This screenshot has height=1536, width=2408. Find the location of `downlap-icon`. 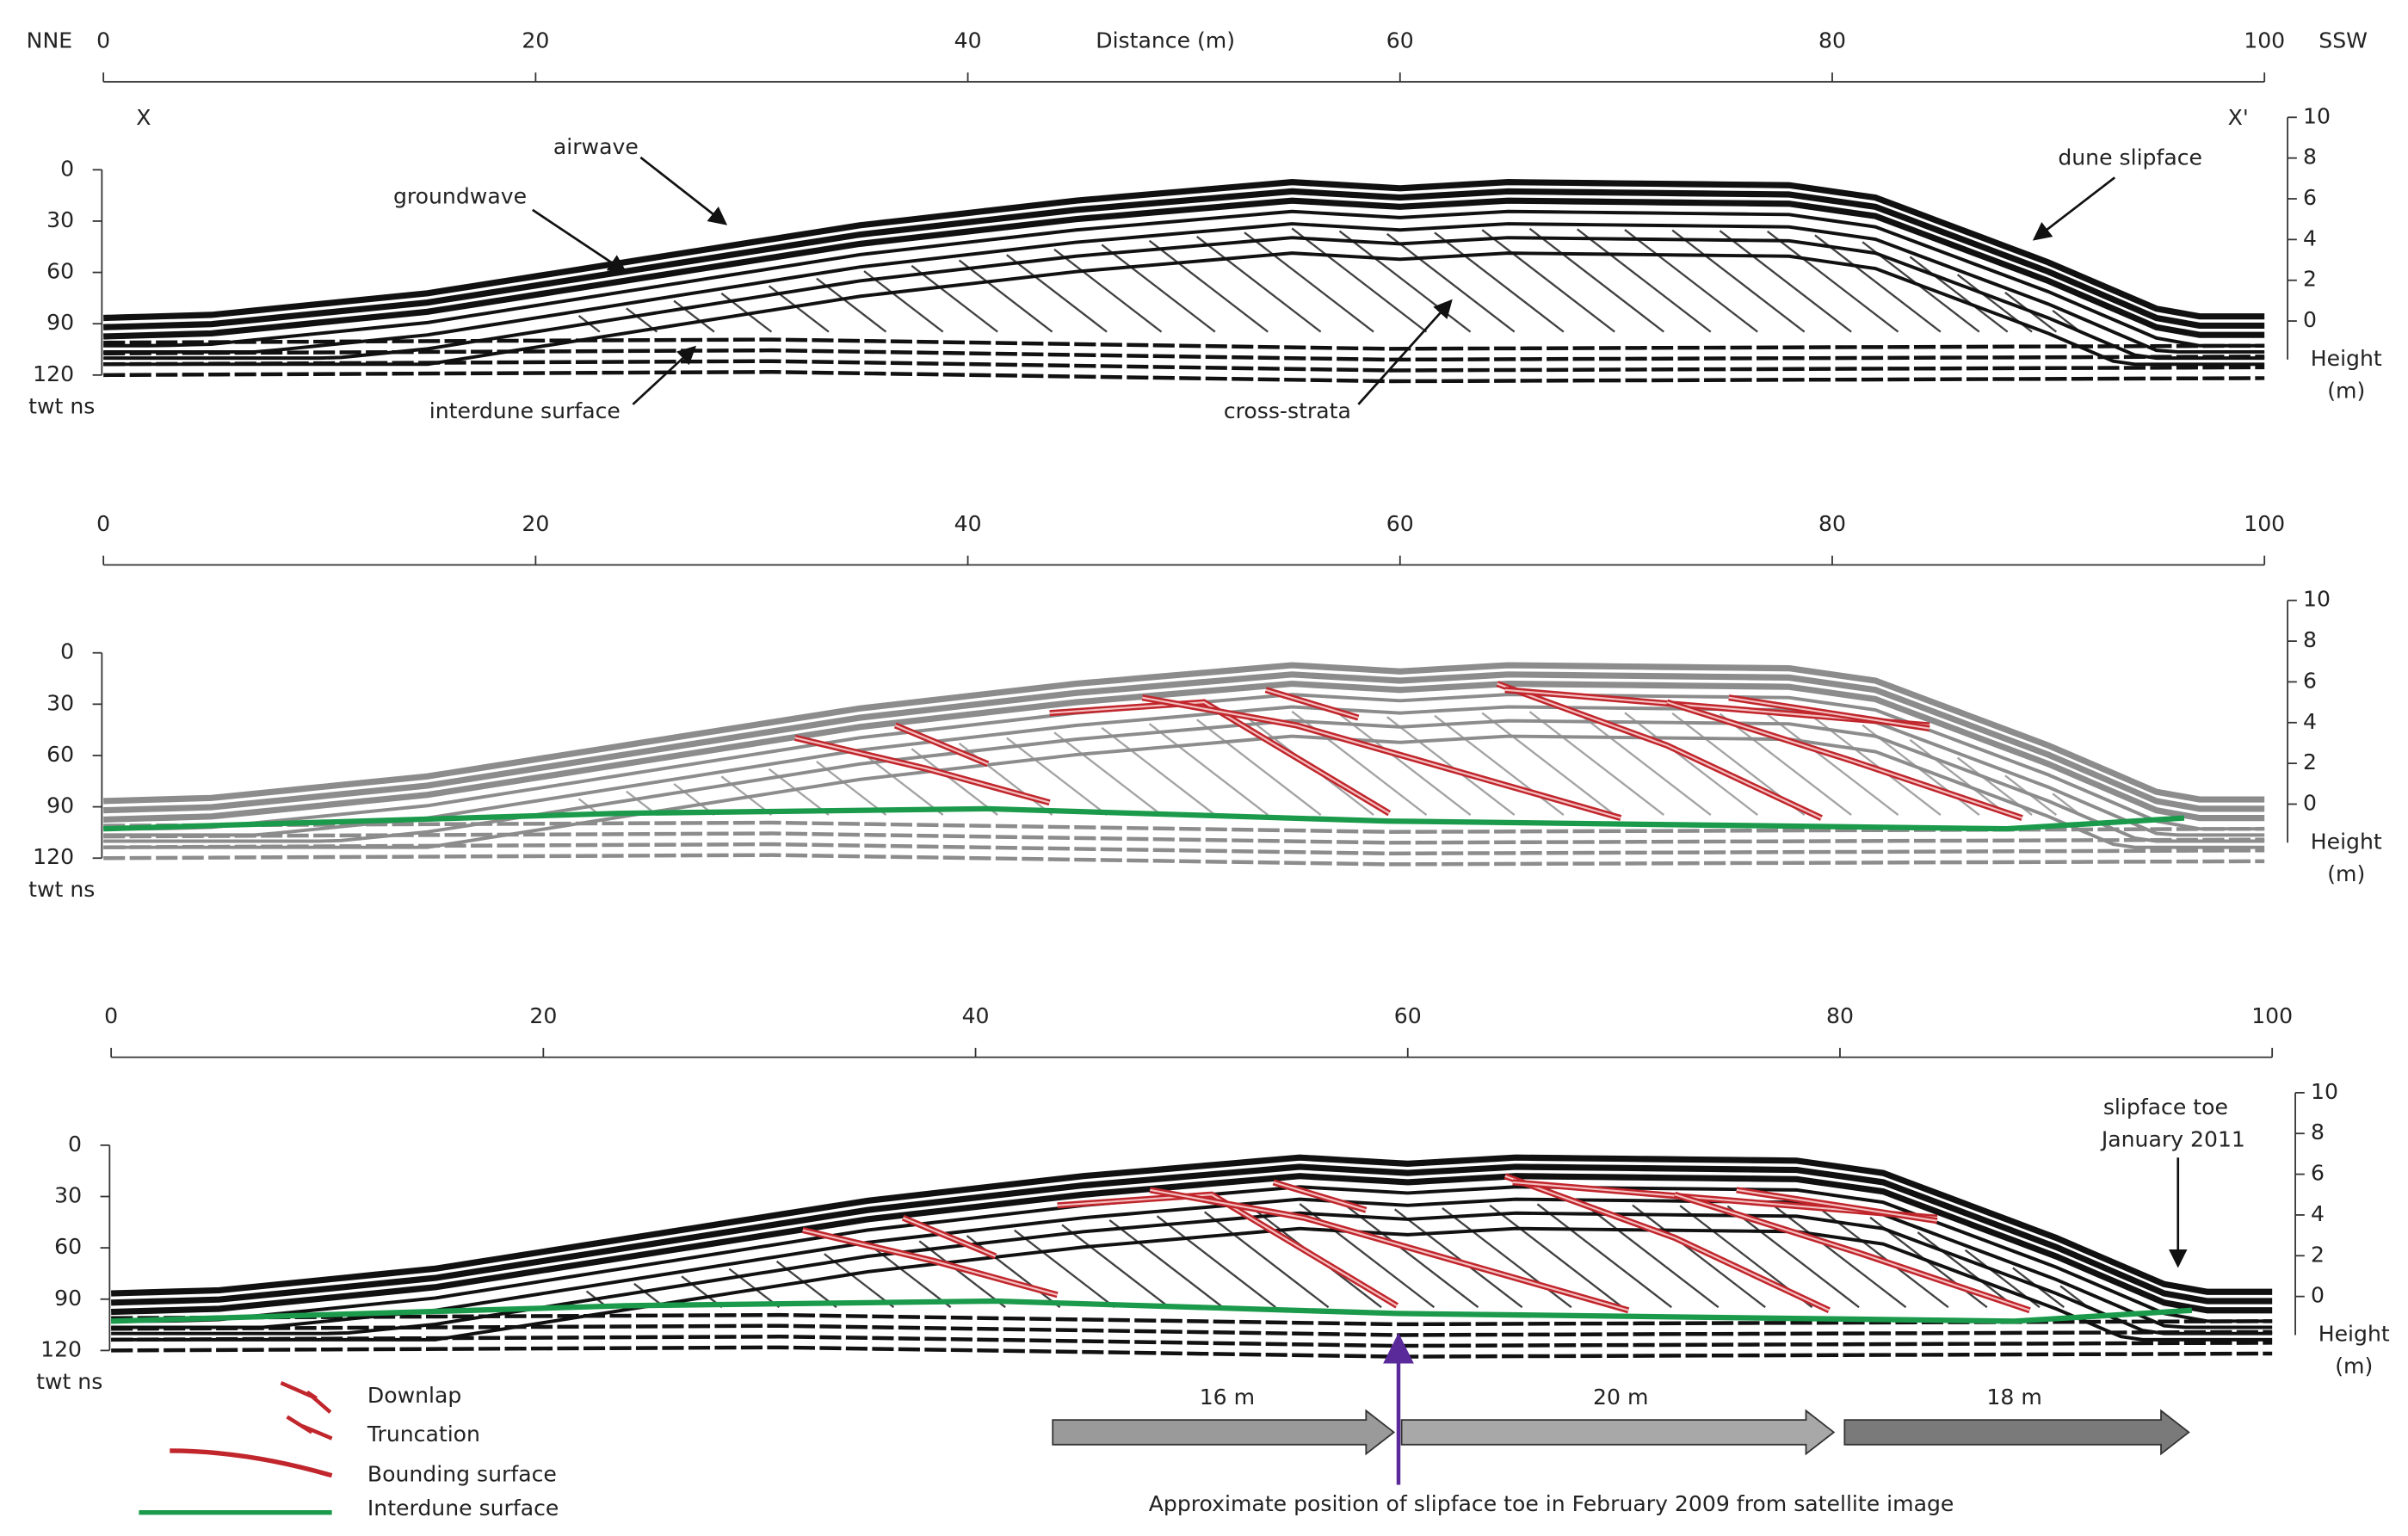

downlap-icon is located at coordinates (306, 1397).